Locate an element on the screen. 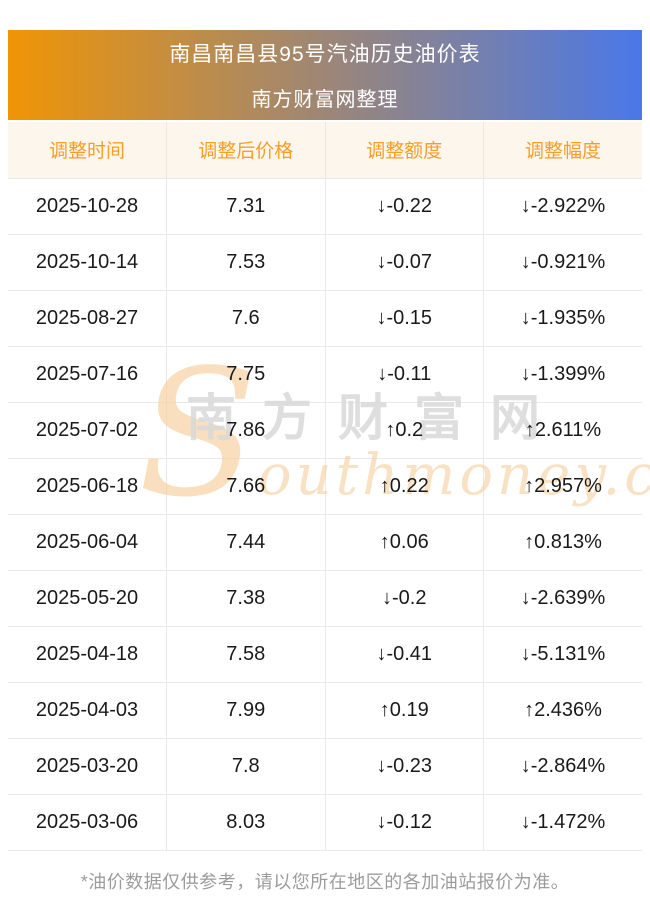 This screenshot has height=911, width=650. change-pct-cell: ↓-2.864% is located at coordinates (562, 766).